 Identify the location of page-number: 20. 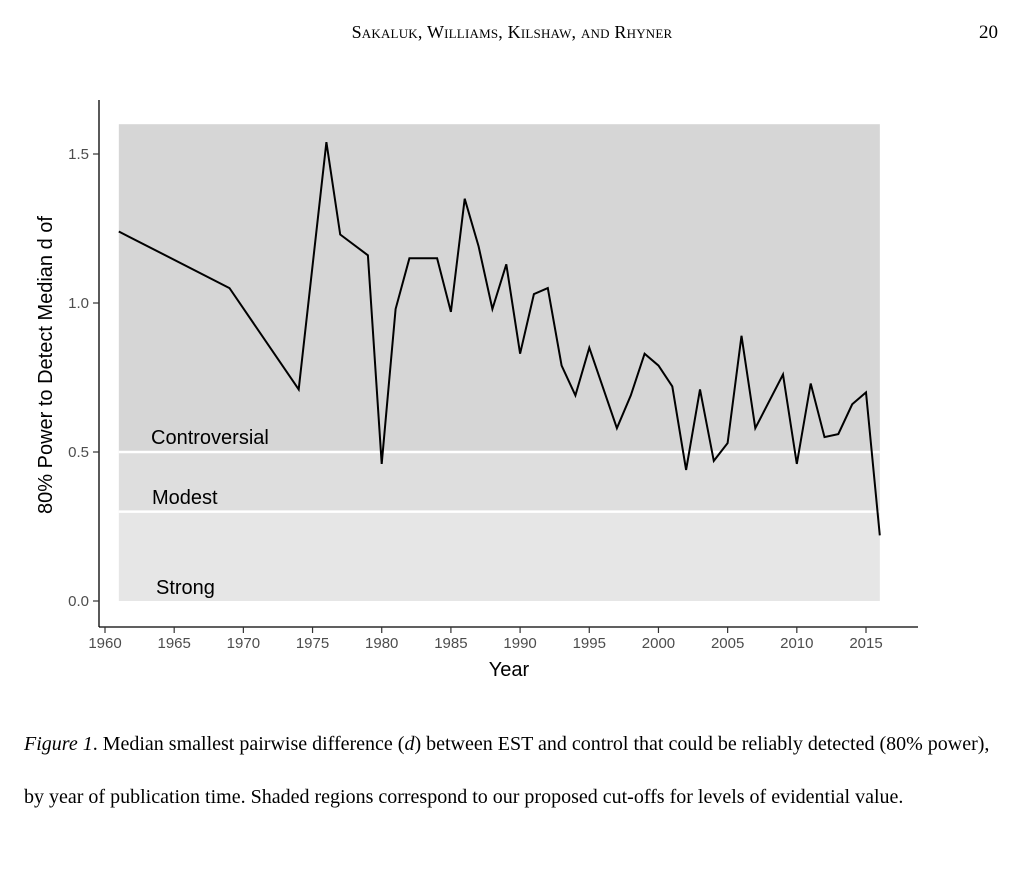
(988, 32).